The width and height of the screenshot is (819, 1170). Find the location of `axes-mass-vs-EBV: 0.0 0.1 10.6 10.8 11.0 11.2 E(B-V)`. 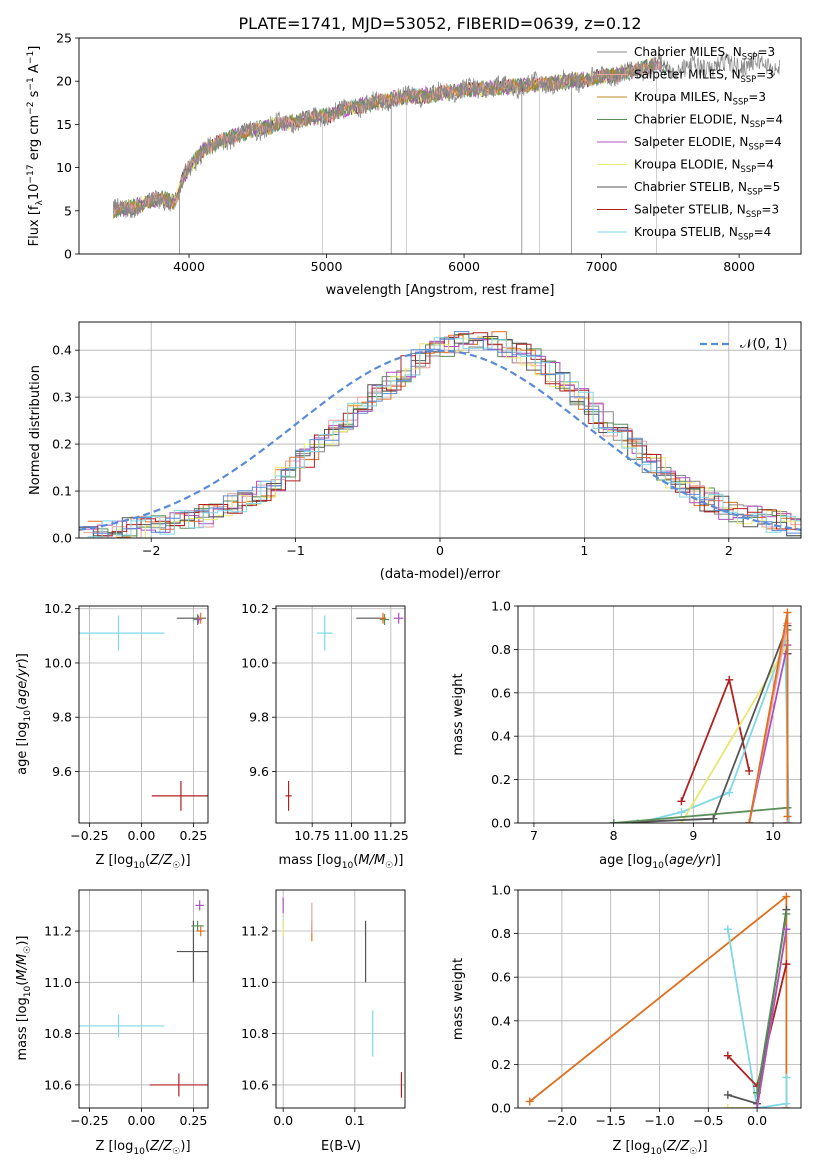

axes-mass-vs-EBV: 0.0 0.1 10.6 10.8 11.0 11.2 E(B-V) is located at coordinates (323, 1021).